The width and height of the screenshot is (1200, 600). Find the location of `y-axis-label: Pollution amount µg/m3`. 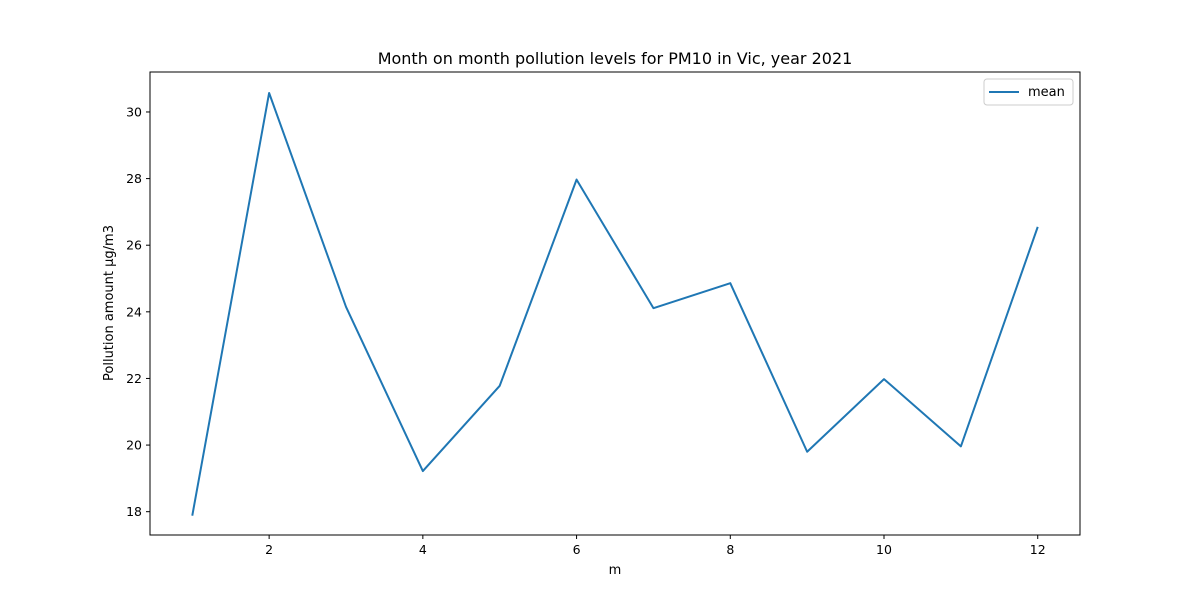

y-axis-label: Pollution amount µg/m3 is located at coordinates (109, 303).